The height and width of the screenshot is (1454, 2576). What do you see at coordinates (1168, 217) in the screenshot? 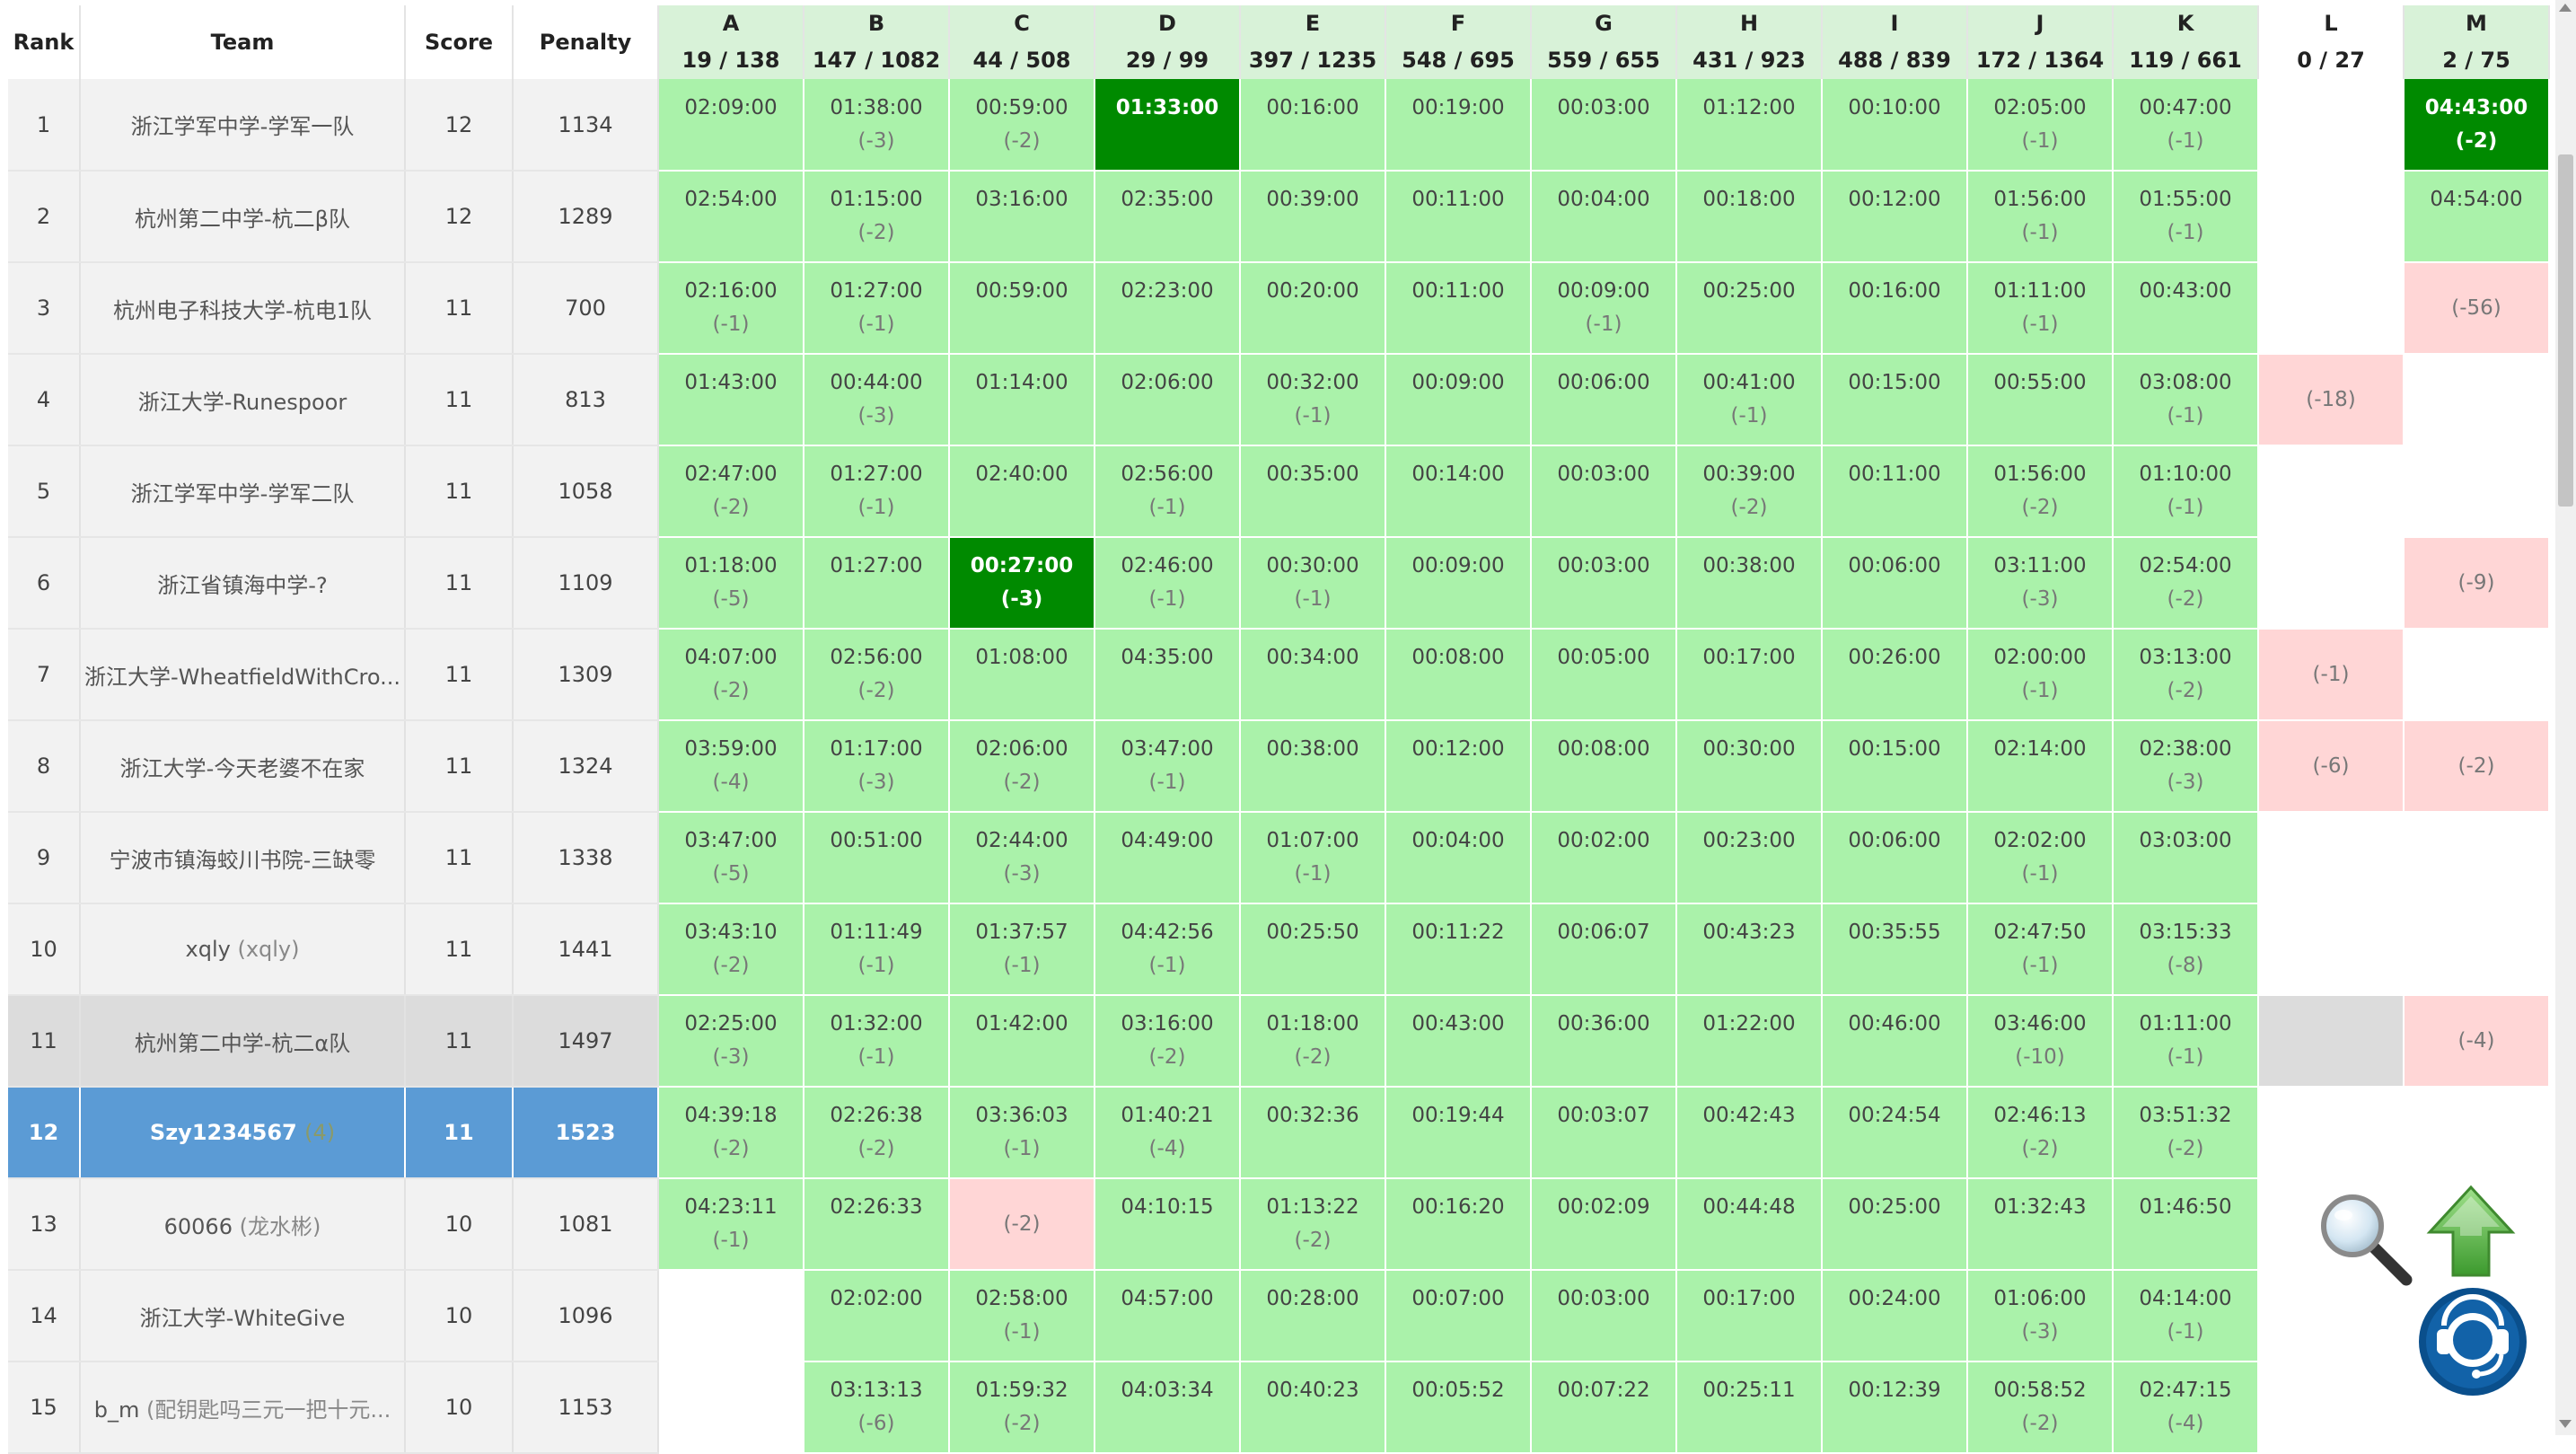
I see `problem-cell-d: 02:35:00` at bounding box center [1168, 217].